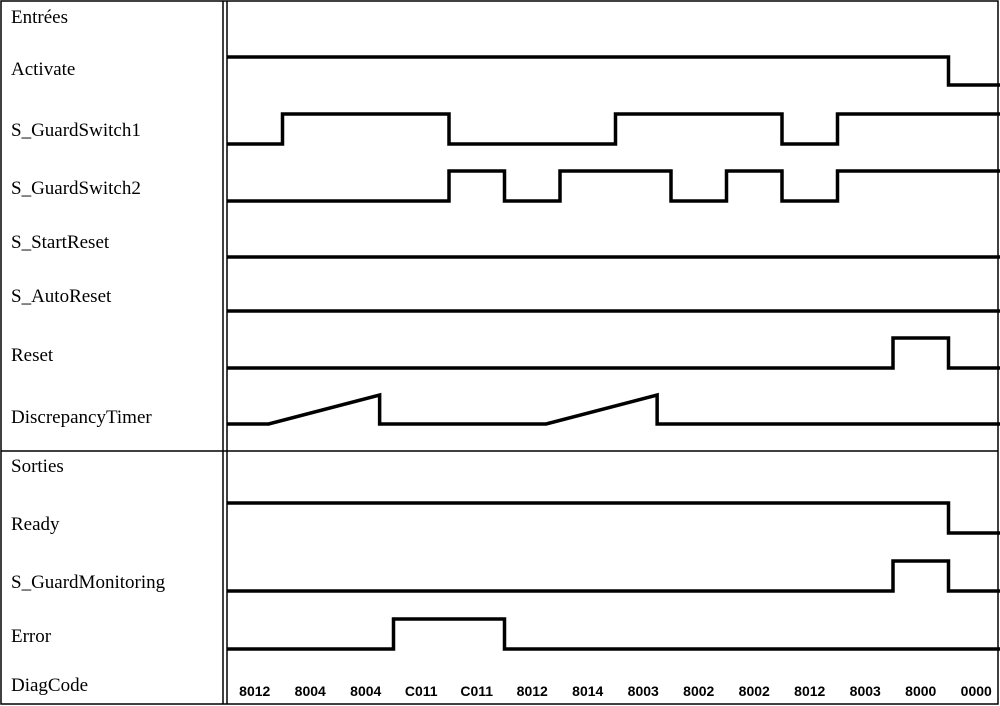  Describe the element at coordinates (613, 634) in the screenshot. I see `waveform-error` at that location.